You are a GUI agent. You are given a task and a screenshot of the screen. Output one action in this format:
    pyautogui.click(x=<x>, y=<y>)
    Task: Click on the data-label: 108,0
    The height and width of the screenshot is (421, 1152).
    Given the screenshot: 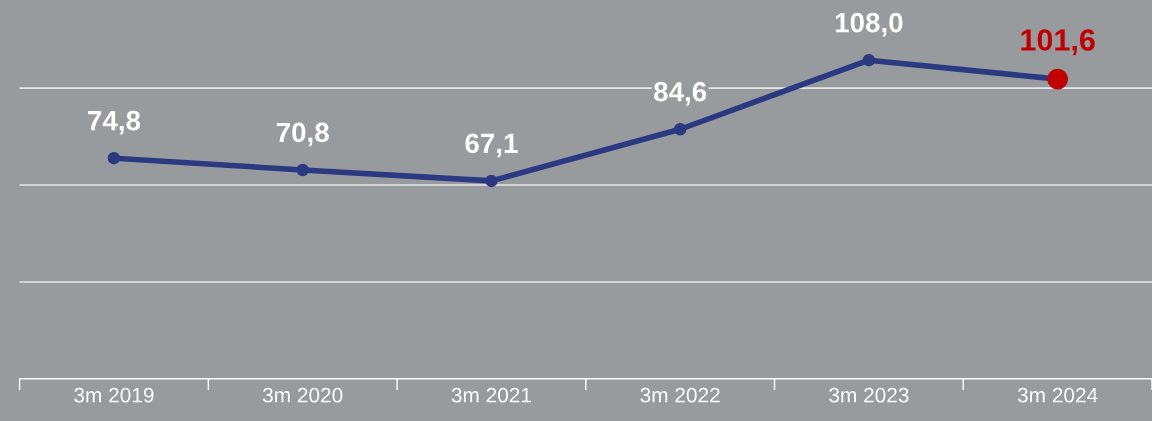 What is the action you would take?
    pyautogui.click(x=869, y=24)
    